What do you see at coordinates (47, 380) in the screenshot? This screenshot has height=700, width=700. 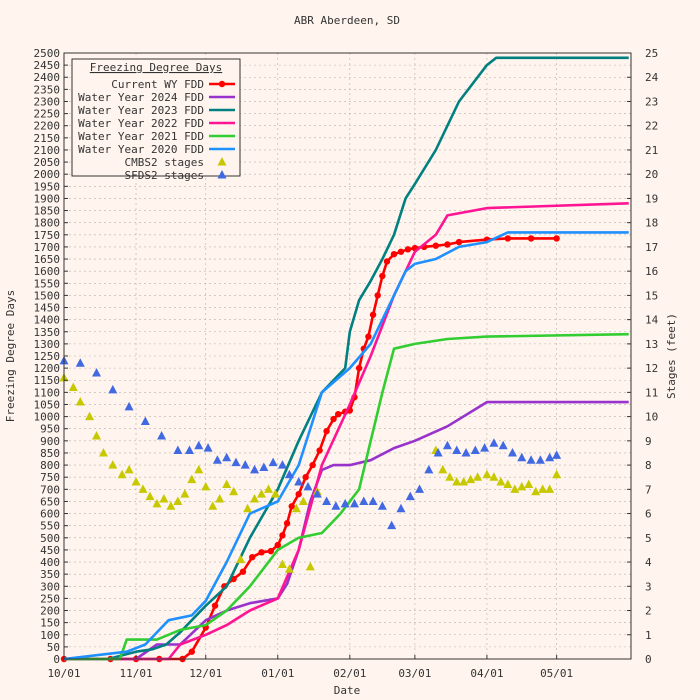 I see `y-tick-label: 1150` at bounding box center [47, 380].